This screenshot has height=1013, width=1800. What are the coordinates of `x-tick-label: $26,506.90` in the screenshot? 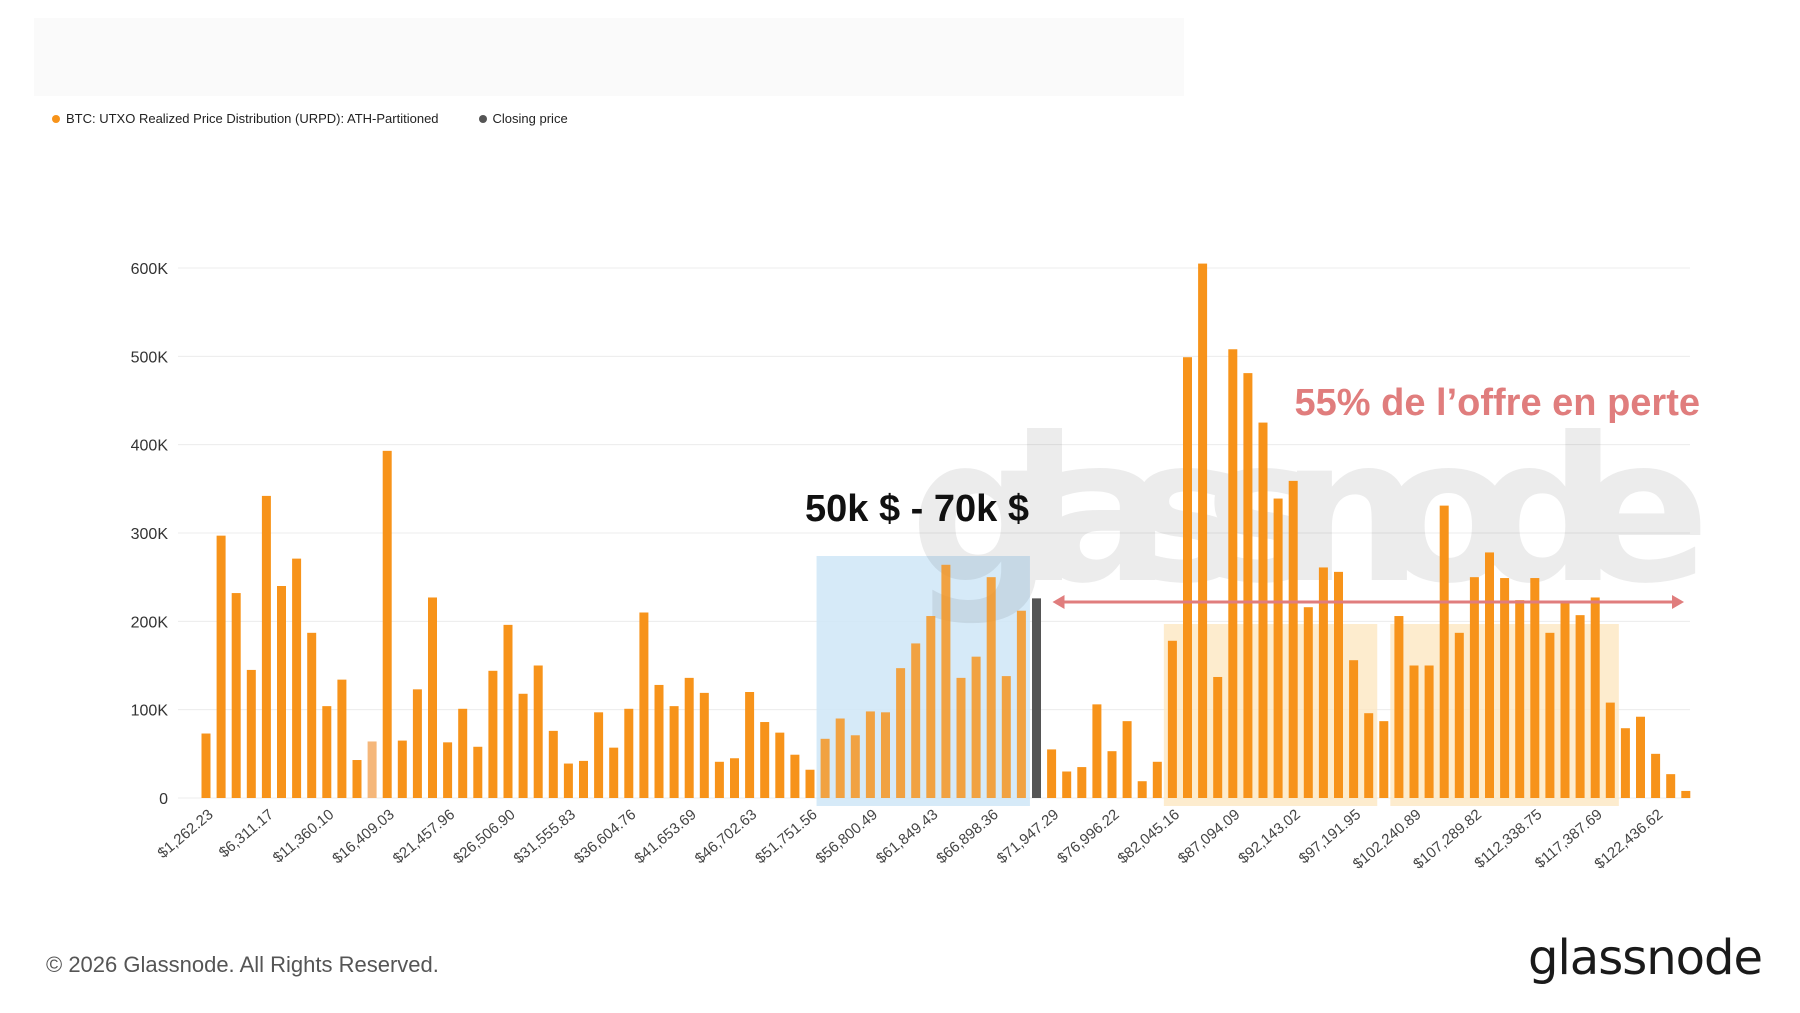 It's located at (484, 836).